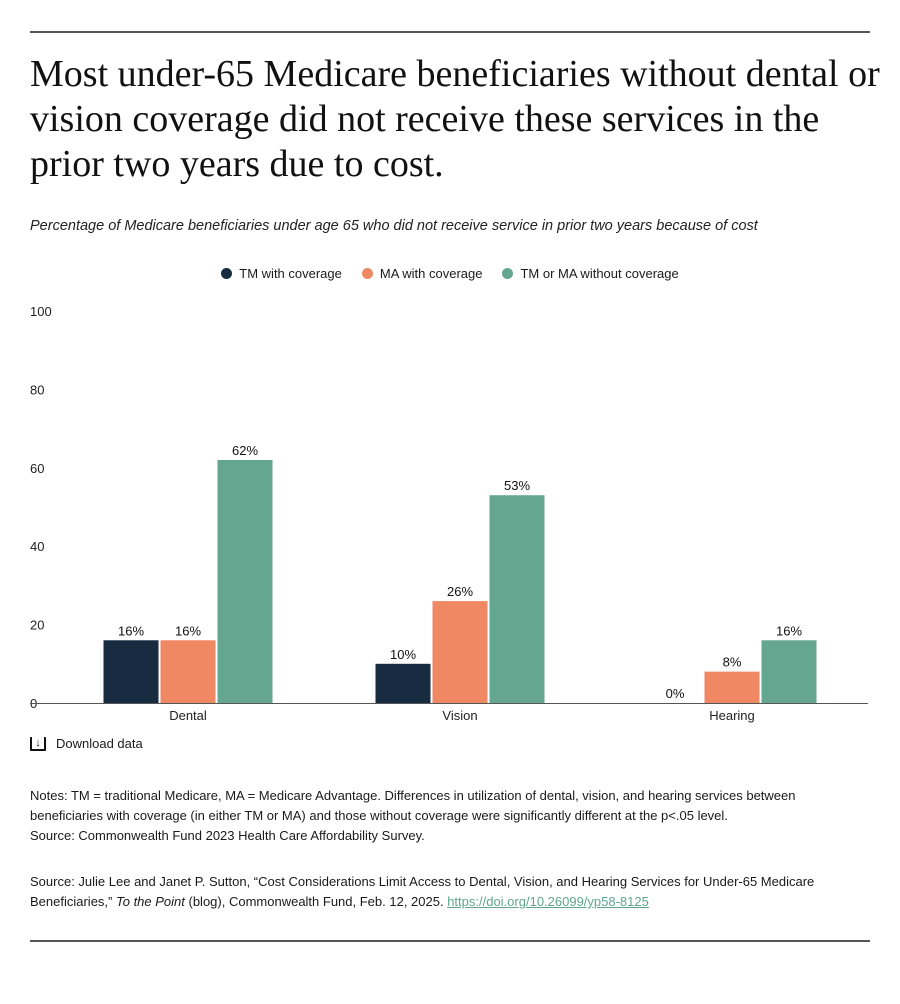 This screenshot has height=1004, width=900. Describe the element at coordinates (431, 273) in the screenshot. I see `legend-label: MA with coverage` at that location.